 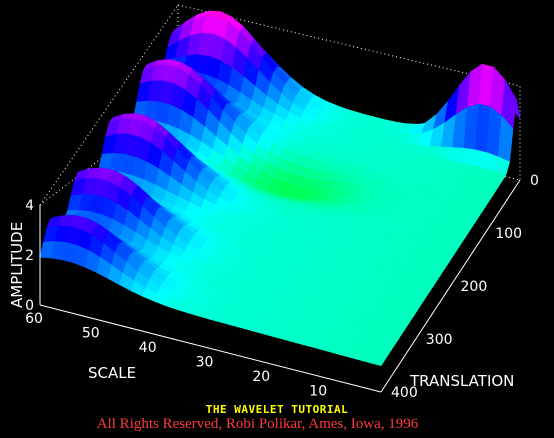 I want to click on scale-tick-label: 40, so click(x=148, y=348).